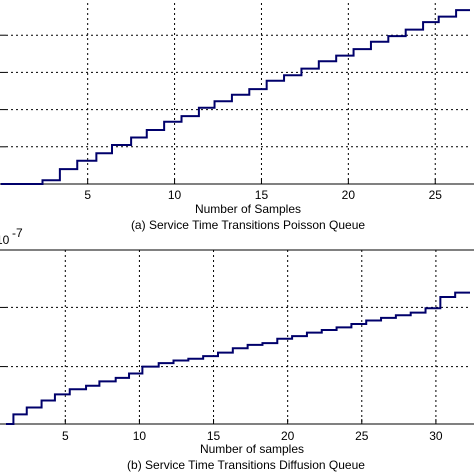 The image size is (474, 474). I want to click on y-exponent-label: 10, so click(5, 240).